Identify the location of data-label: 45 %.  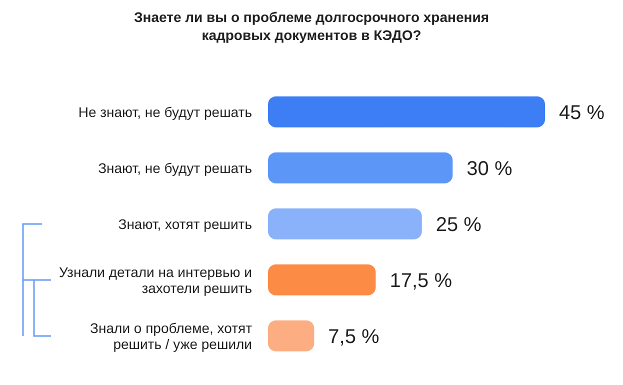
(582, 113).